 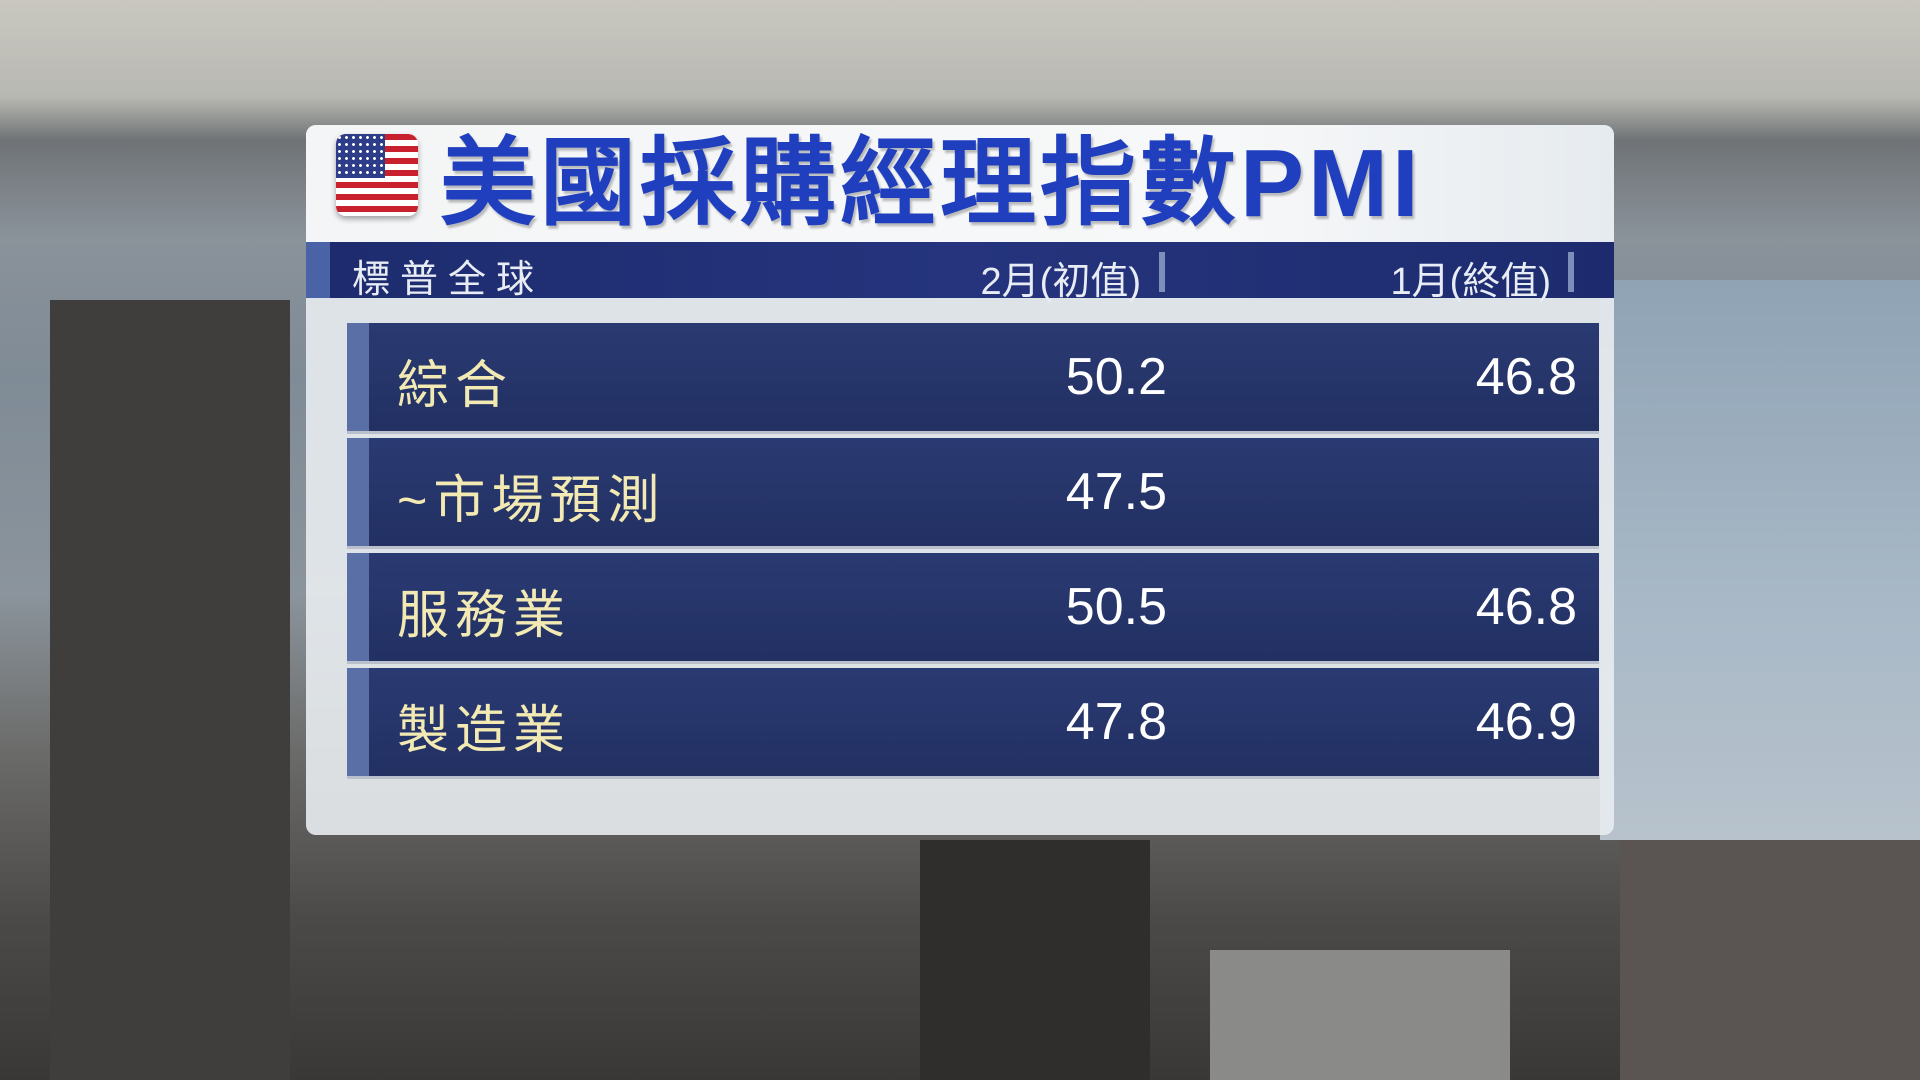 What do you see at coordinates (1116, 722) in the screenshot?
I see `value-feb: 47.8` at bounding box center [1116, 722].